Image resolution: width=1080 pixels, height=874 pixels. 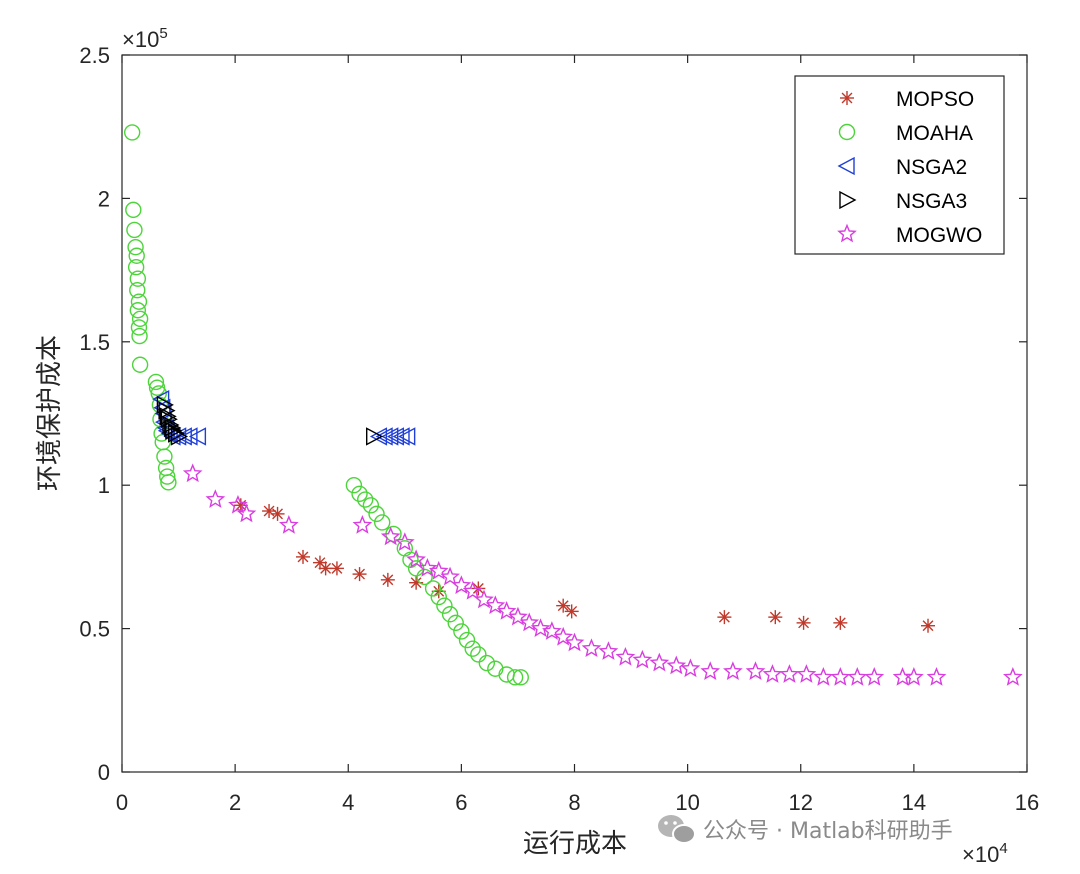 I want to click on series-nsga2, so click(x=284, y=417).